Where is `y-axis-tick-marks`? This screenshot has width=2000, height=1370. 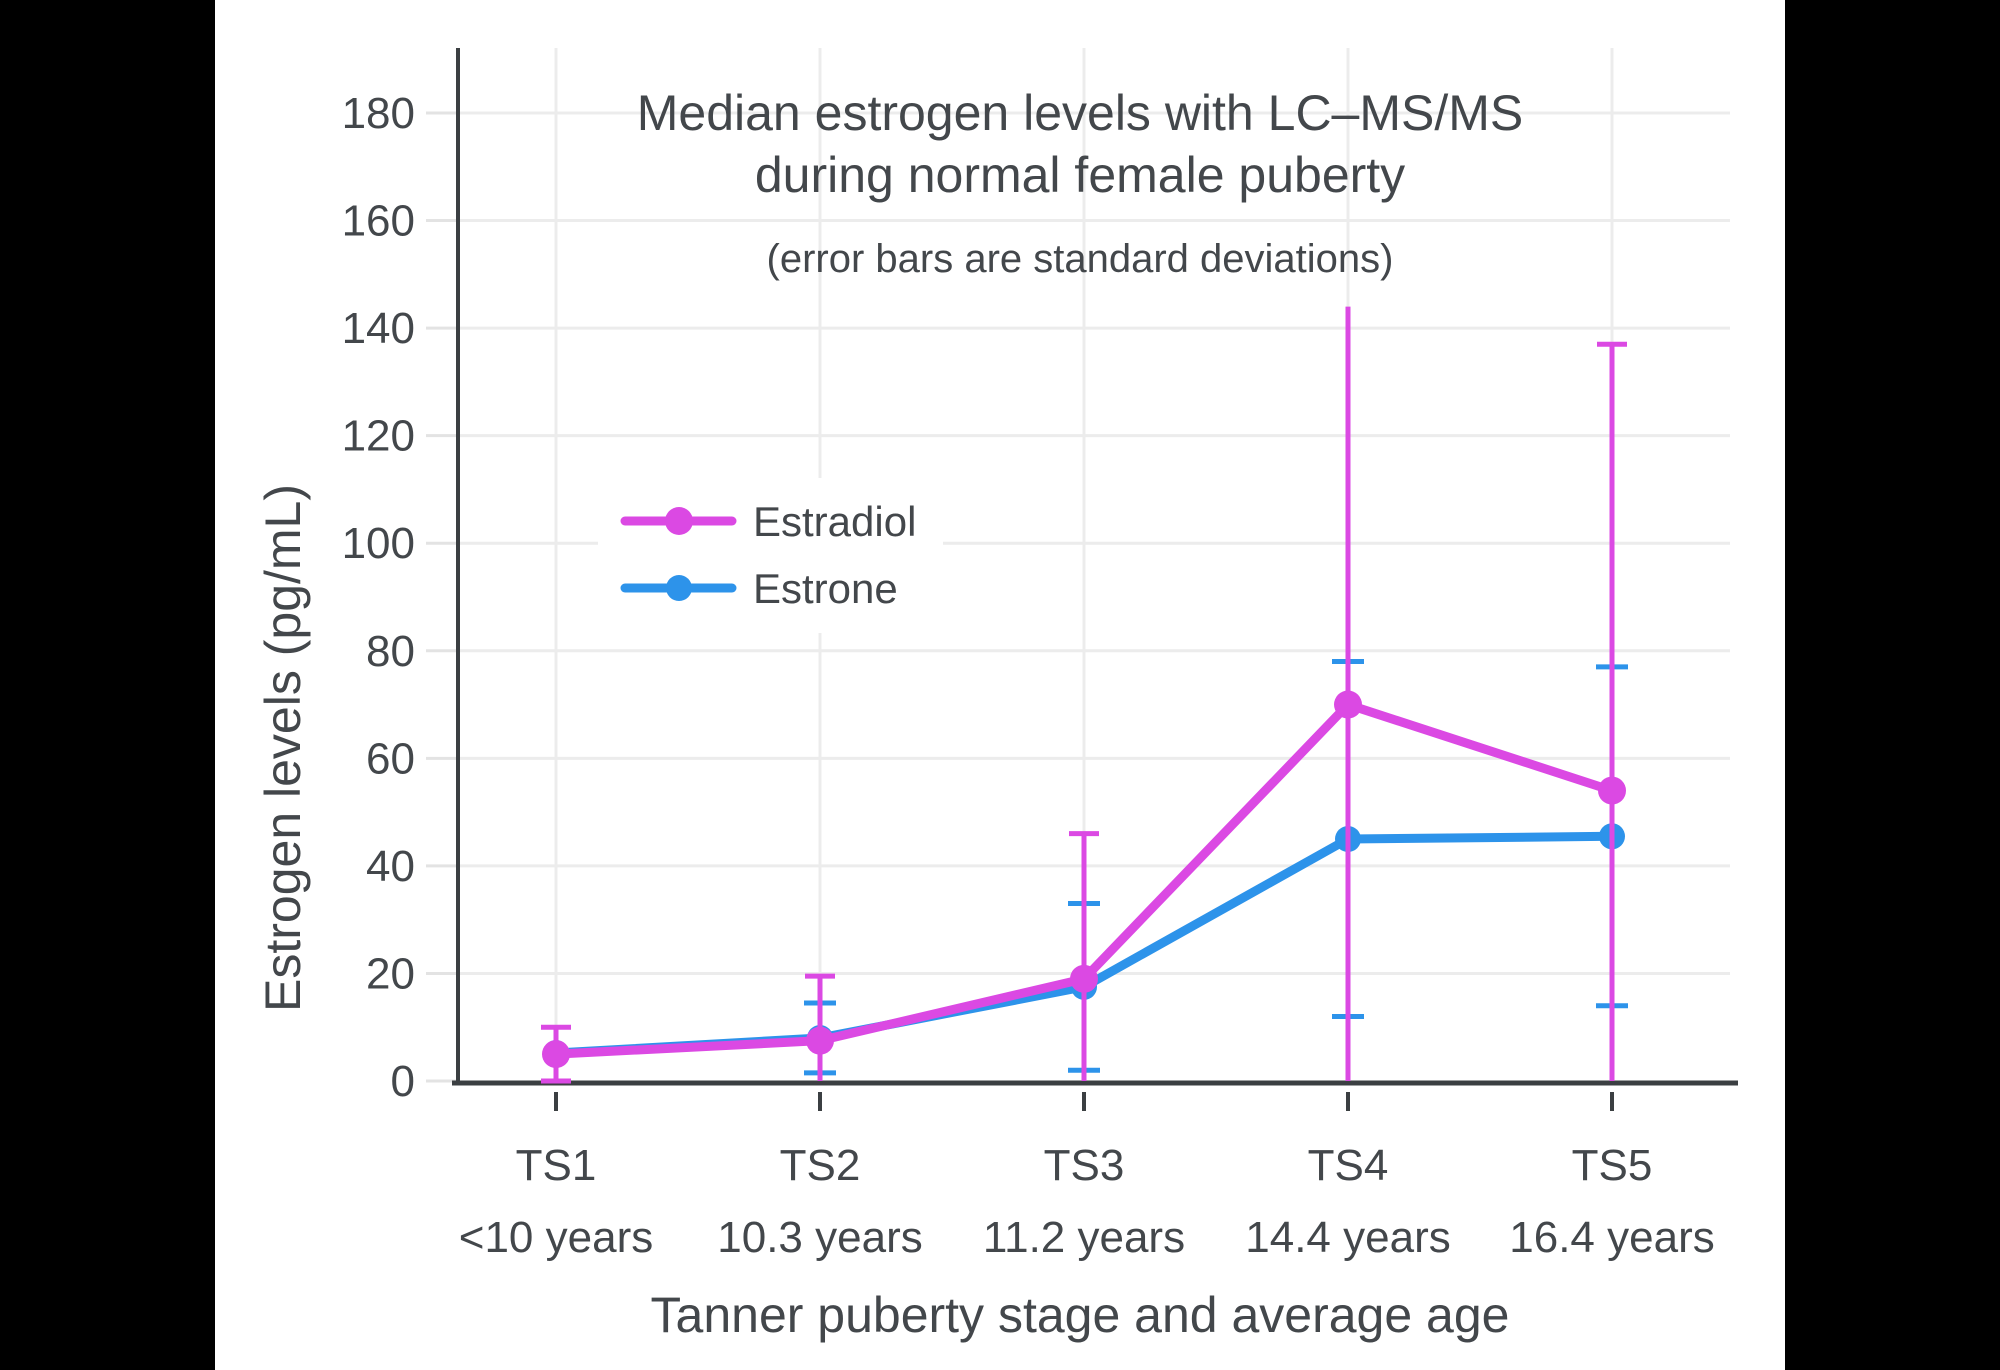
y-axis-tick-marks is located at coordinates (441, 597).